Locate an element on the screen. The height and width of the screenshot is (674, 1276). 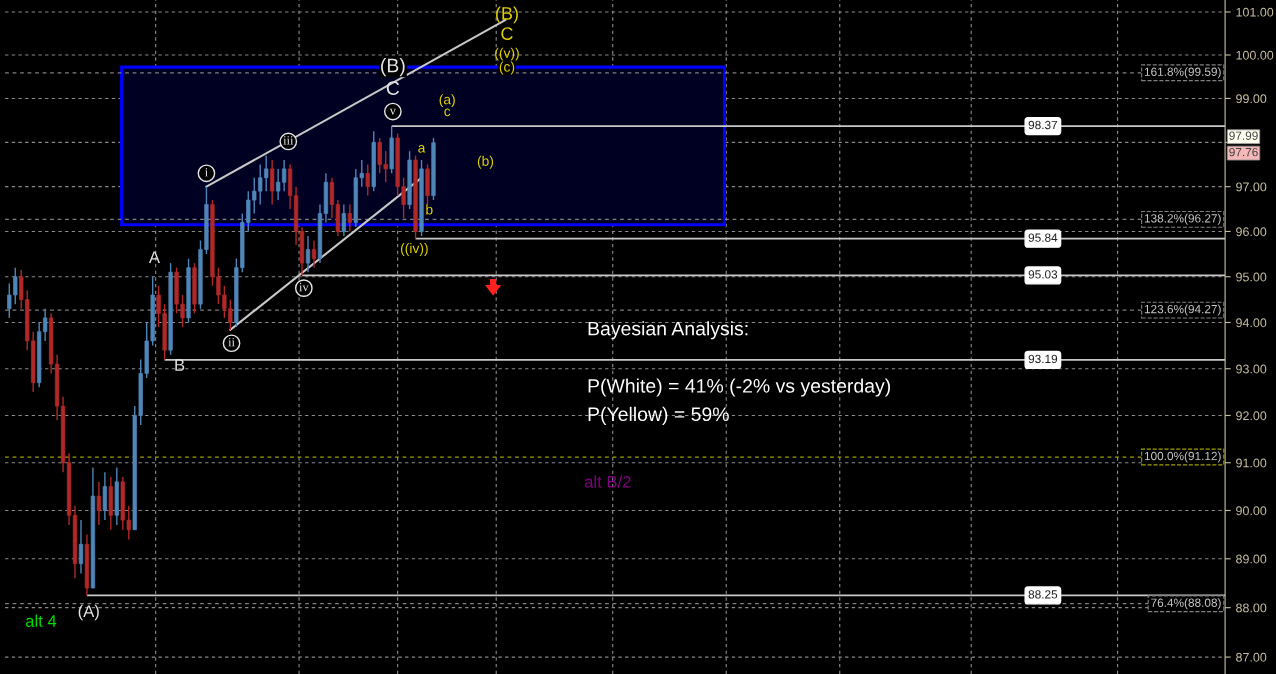
annotation: v is located at coordinates (392, 111).